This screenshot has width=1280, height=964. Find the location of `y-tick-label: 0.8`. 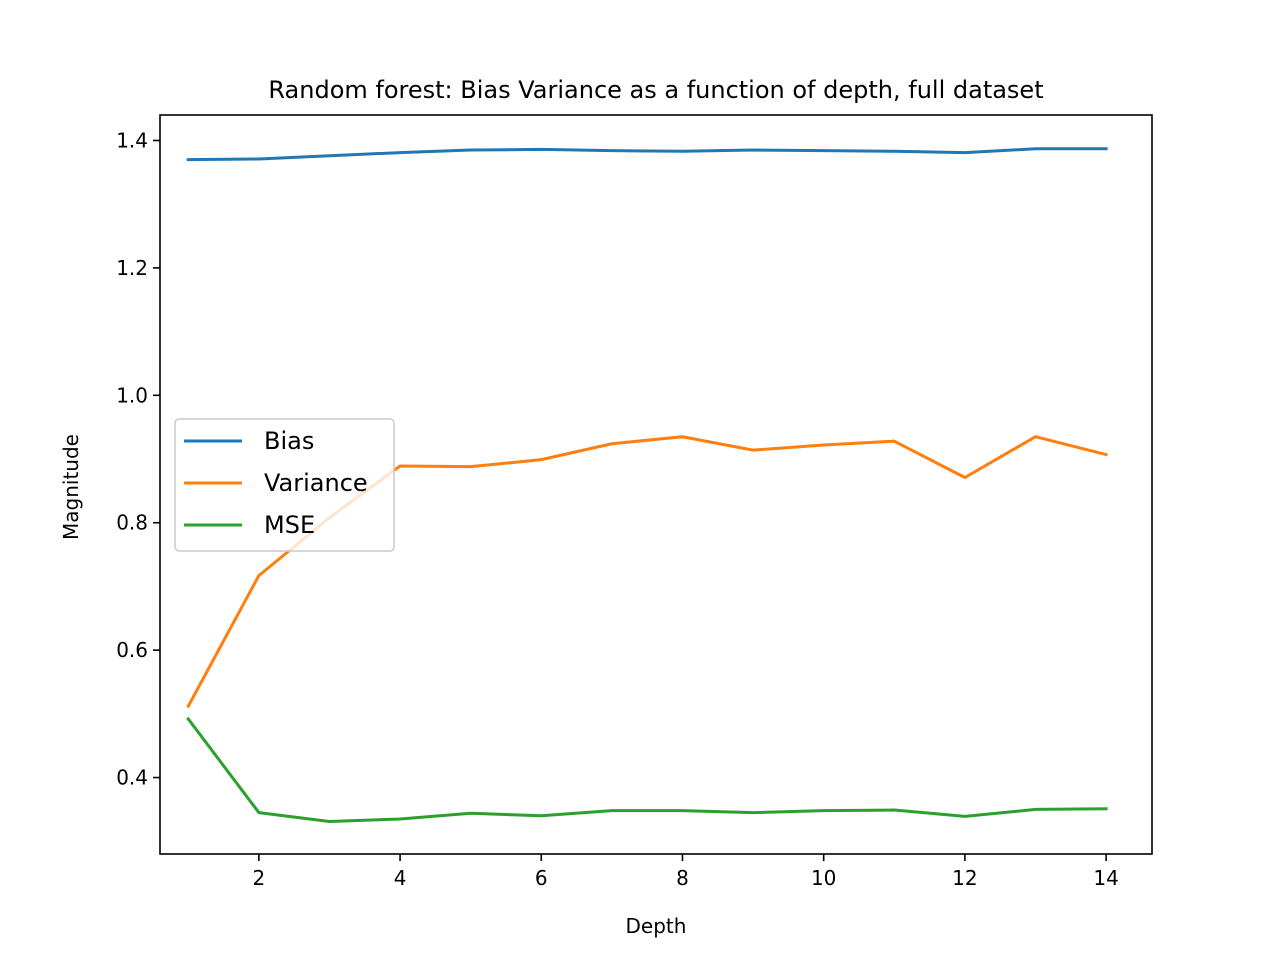

y-tick-label: 0.8 is located at coordinates (132, 523).